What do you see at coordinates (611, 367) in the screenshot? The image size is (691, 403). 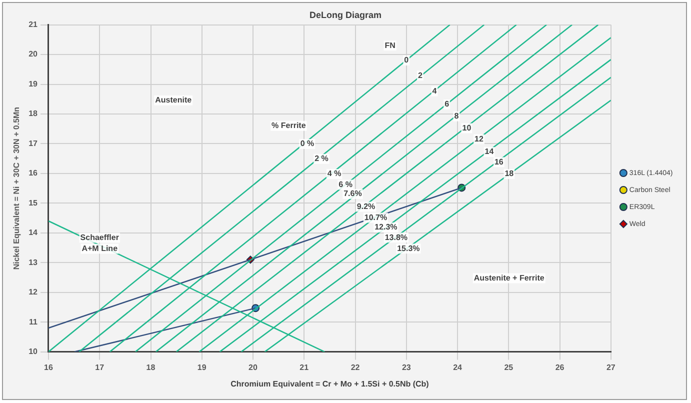 I see `x-tick-label: 27` at bounding box center [611, 367].